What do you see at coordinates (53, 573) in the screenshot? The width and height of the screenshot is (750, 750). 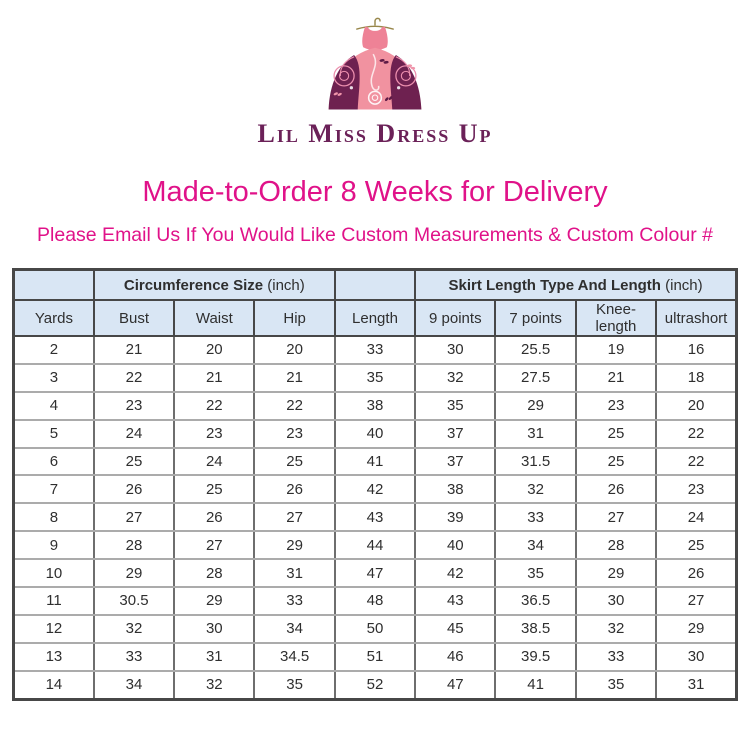 I see `cell: 10` at bounding box center [53, 573].